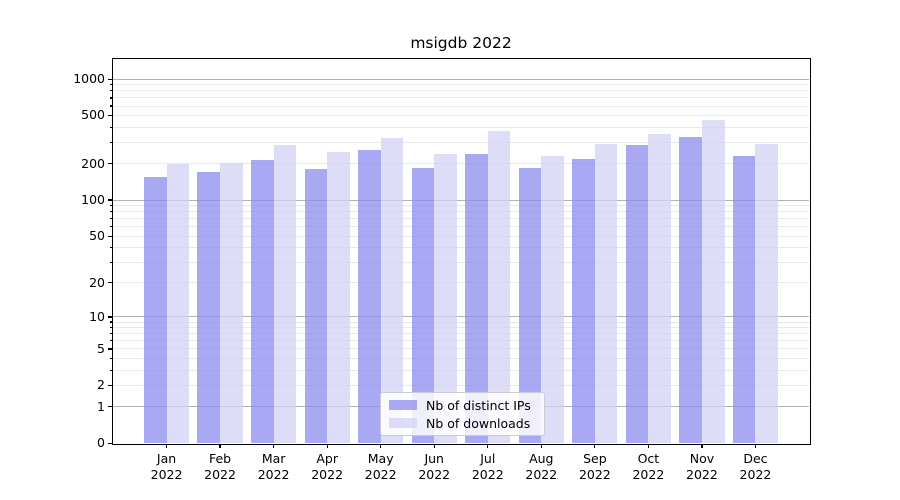  I want to click on x-tick-month: Oct, so click(648, 458).